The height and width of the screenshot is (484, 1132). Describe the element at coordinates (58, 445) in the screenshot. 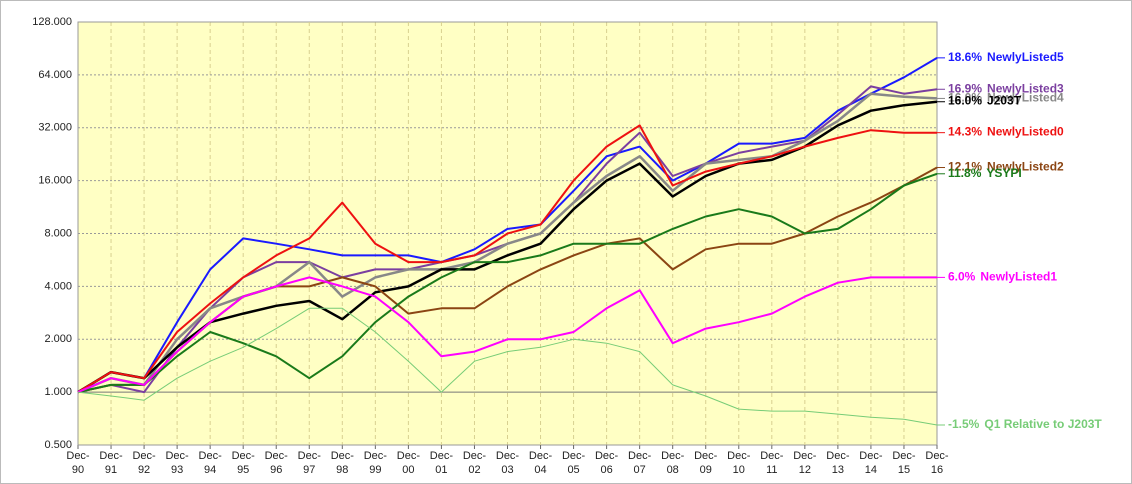

I see `y-tick-label: 0.500` at that location.